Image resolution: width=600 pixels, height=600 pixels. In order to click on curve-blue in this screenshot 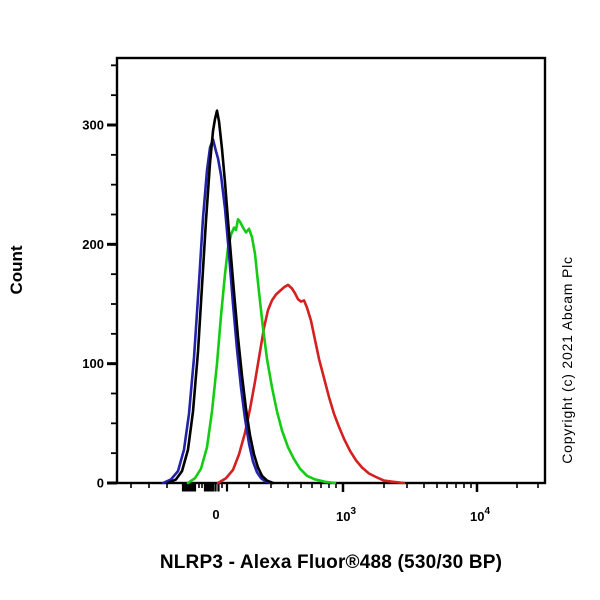, I will do `click(217, 311)`.